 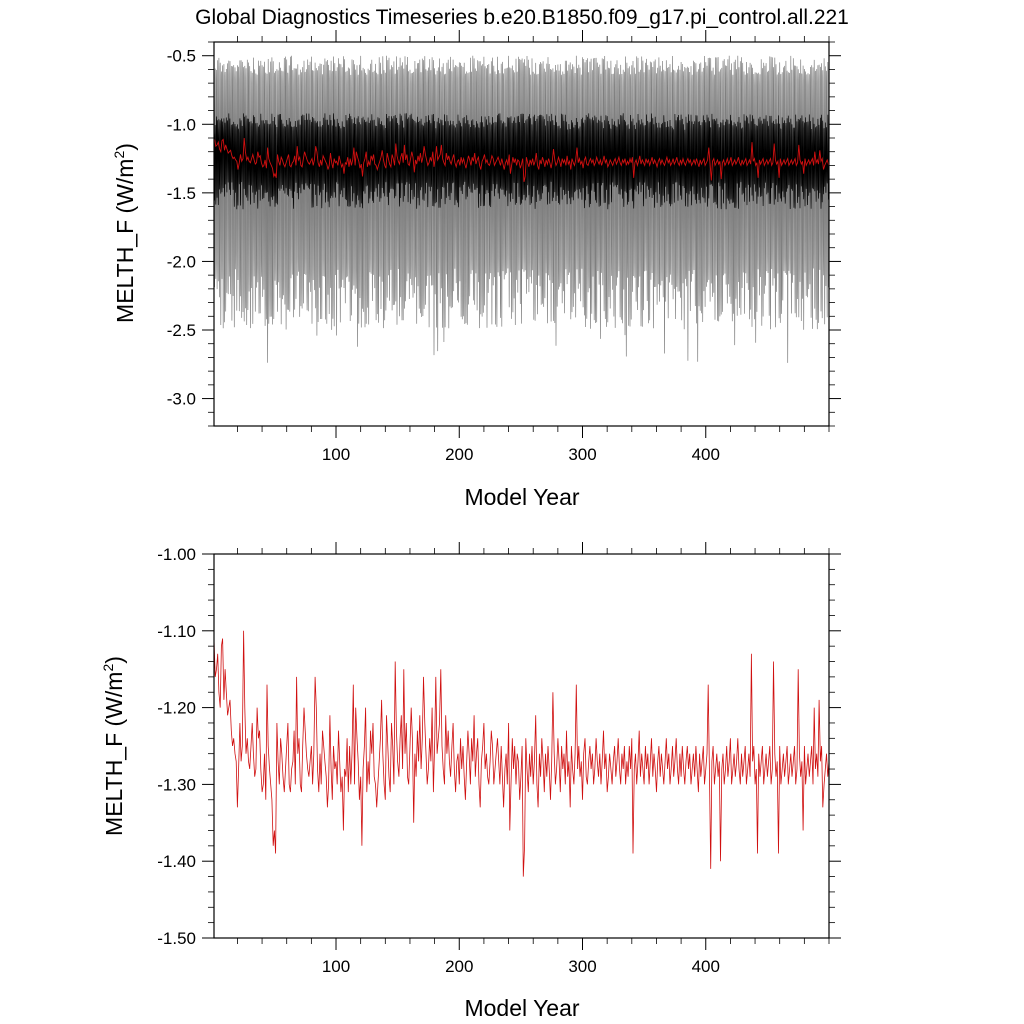 I want to click on y-tick-label: -1.40, so click(x=176, y=861).